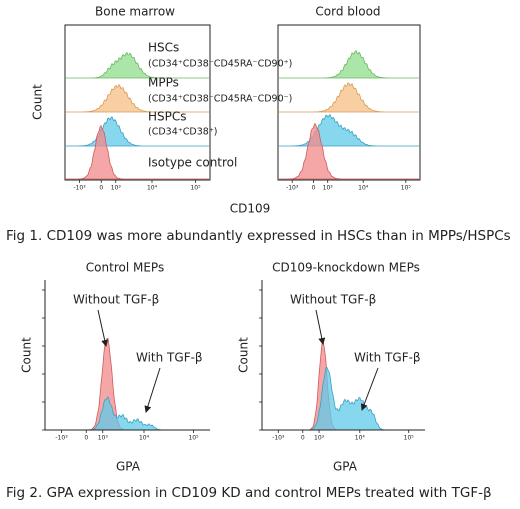 Image resolution: width=520 pixels, height=509 pixels. I want to click on population-markers: (CD34⁺CD38⁻CD45RA⁻CD90⁺), so click(220, 64).